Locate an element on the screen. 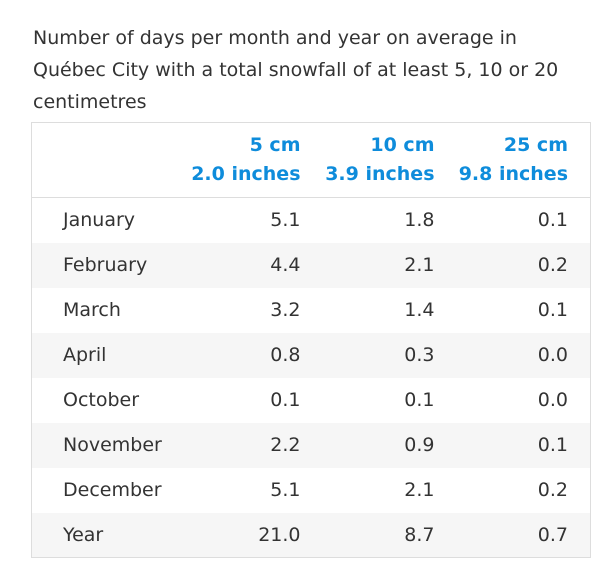 The width and height of the screenshot is (607, 582). row-label: January is located at coordinates (99, 220).